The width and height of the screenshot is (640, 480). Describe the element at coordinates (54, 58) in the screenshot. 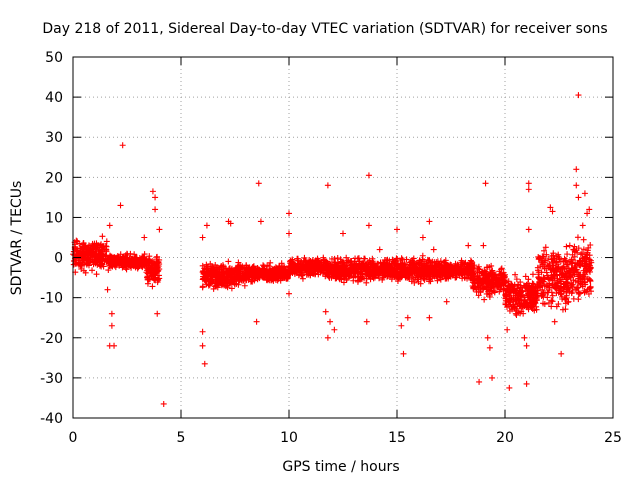

I see `y-tick-label: 50` at that location.